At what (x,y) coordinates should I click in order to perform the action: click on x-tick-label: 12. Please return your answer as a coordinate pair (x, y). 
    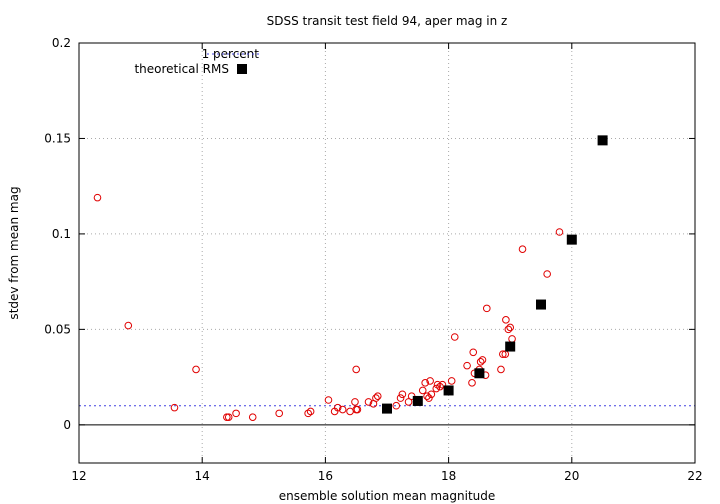
    Looking at the image, I should click on (78, 476).